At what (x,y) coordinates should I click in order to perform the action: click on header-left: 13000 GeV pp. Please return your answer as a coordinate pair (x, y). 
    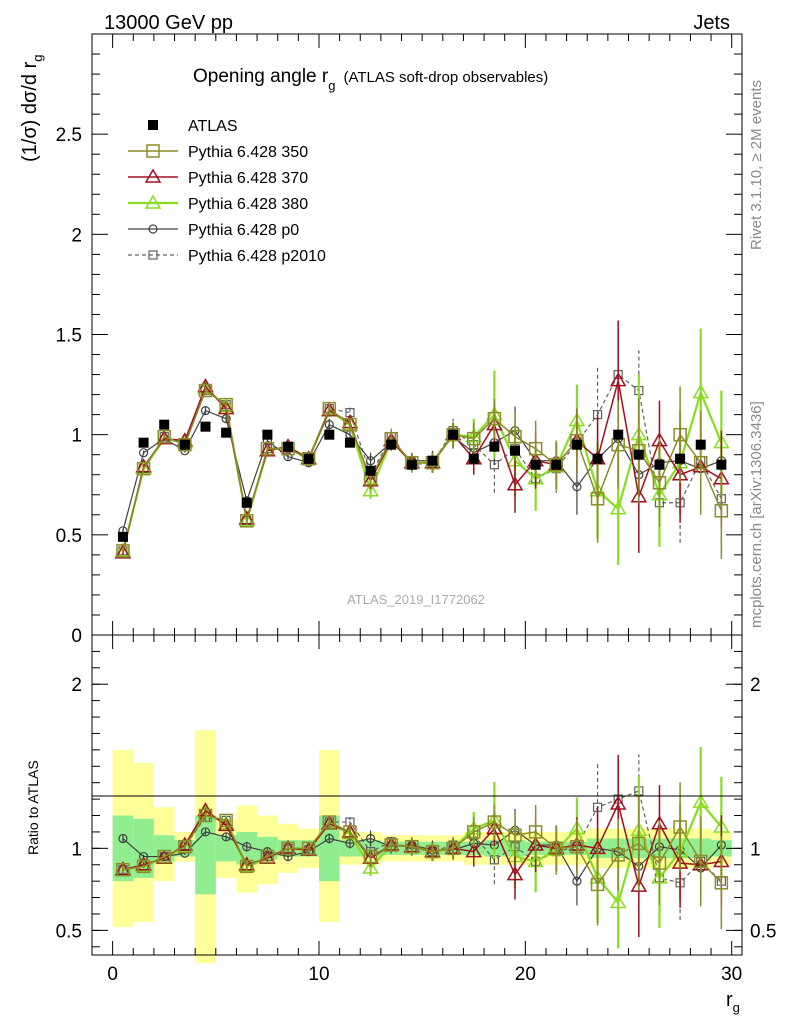
    Looking at the image, I should click on (168, 23).